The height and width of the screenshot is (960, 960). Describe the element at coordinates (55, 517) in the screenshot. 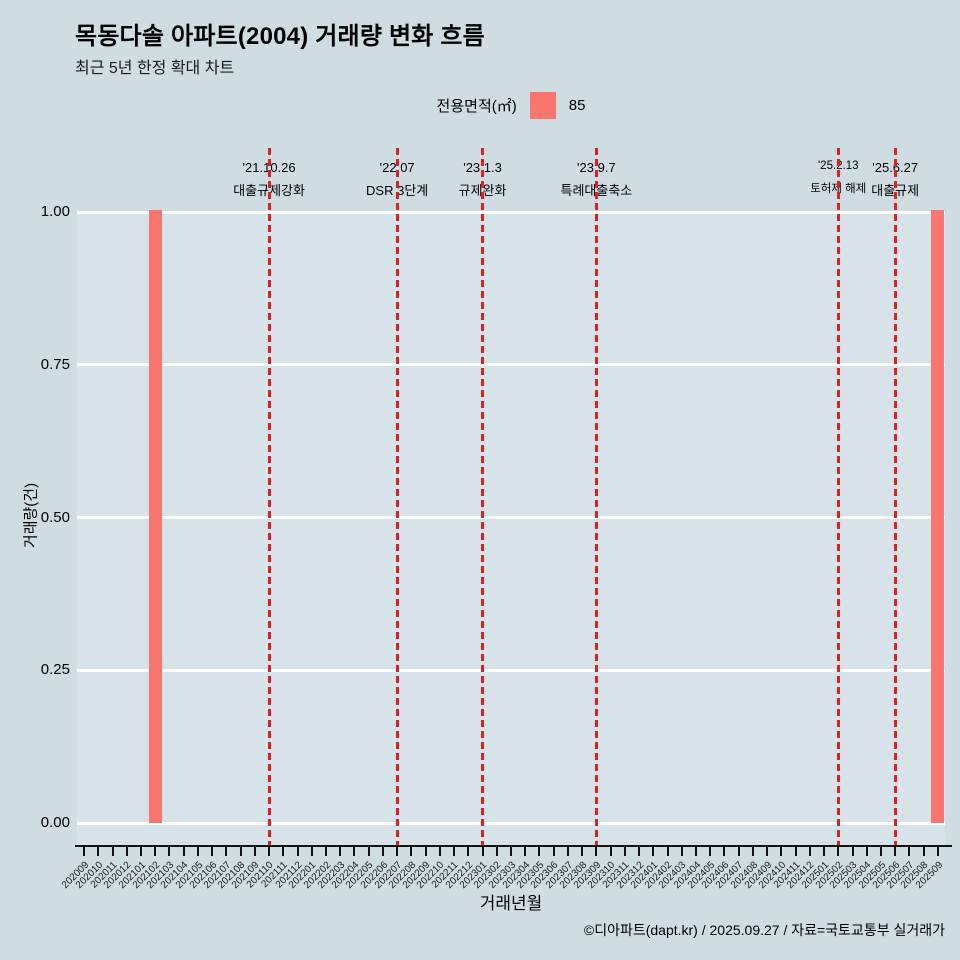

I see `y-tick-label: 0.50` at that location.